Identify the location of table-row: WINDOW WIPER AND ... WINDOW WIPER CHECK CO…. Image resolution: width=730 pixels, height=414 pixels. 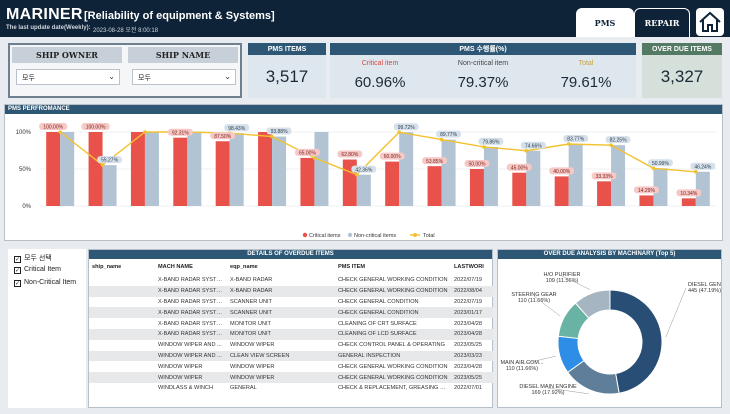
(291, 345).